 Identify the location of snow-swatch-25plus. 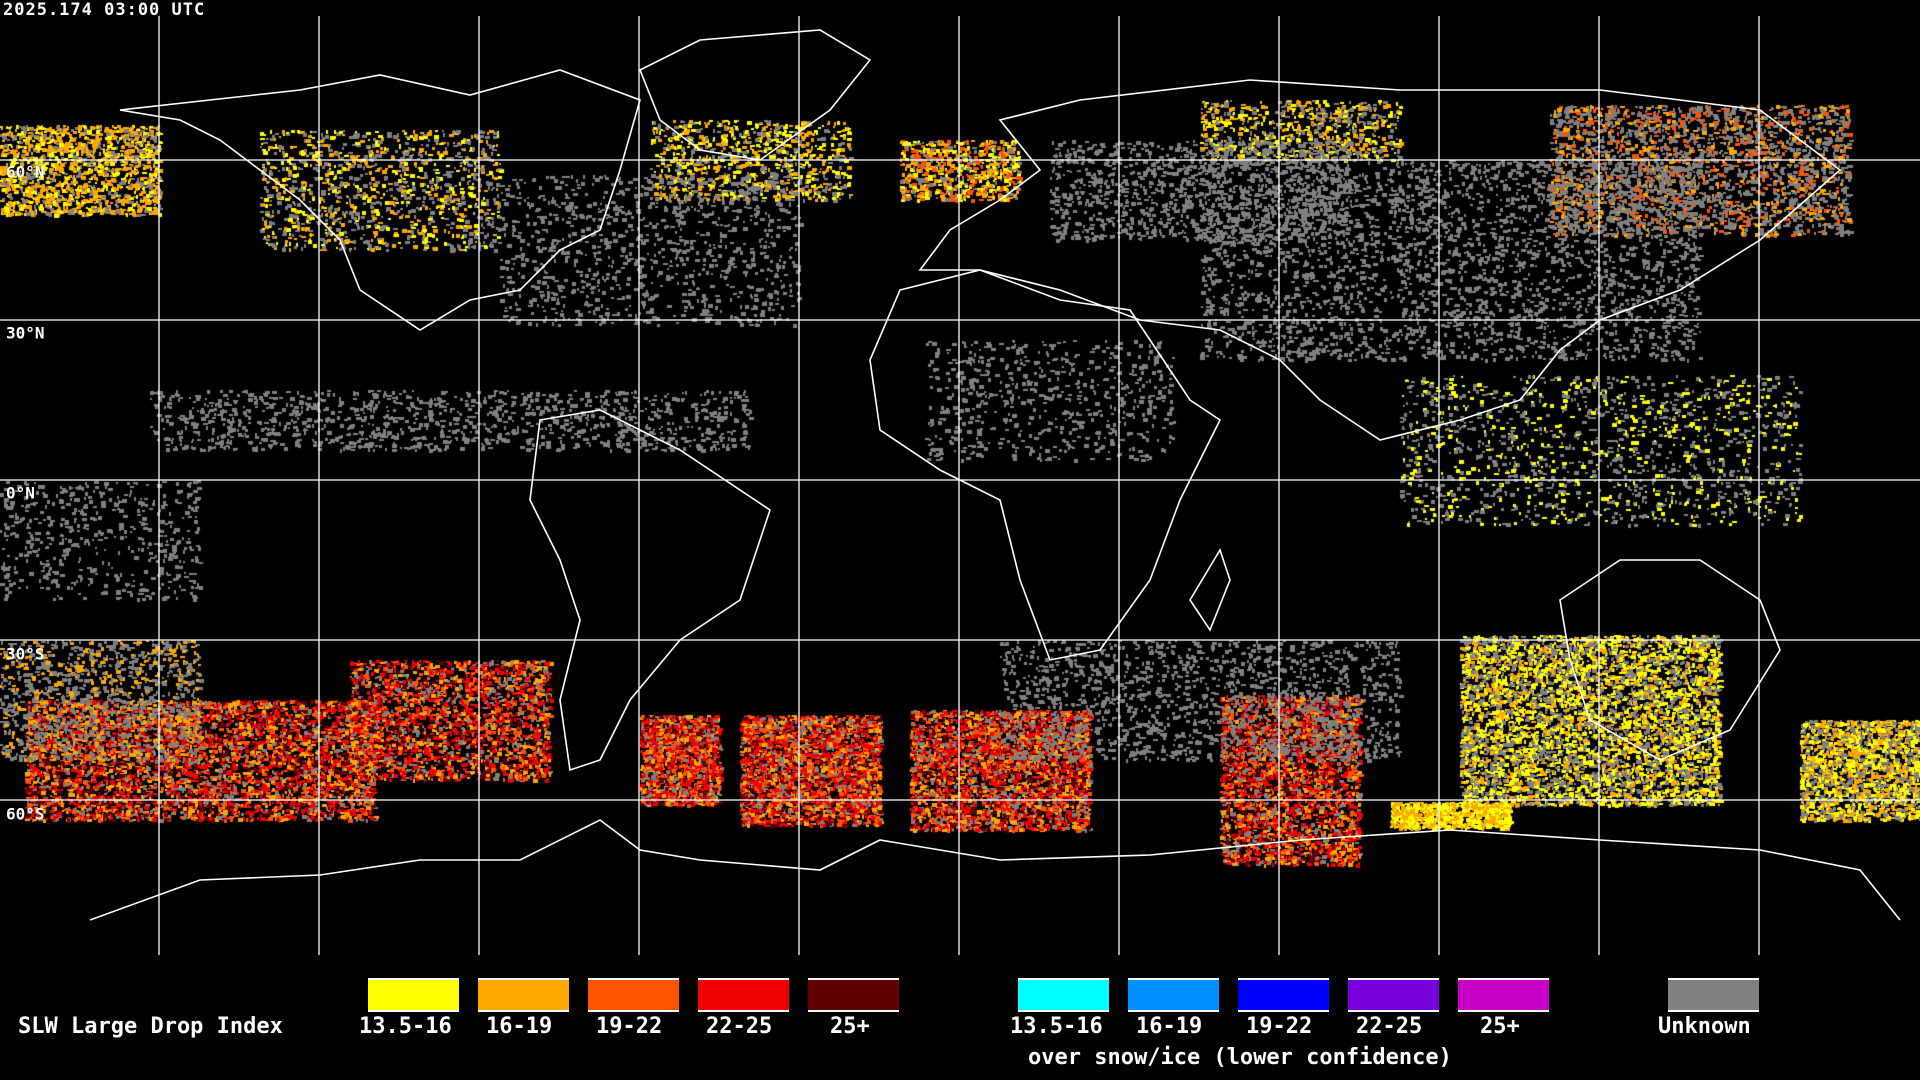
(1503, 995).